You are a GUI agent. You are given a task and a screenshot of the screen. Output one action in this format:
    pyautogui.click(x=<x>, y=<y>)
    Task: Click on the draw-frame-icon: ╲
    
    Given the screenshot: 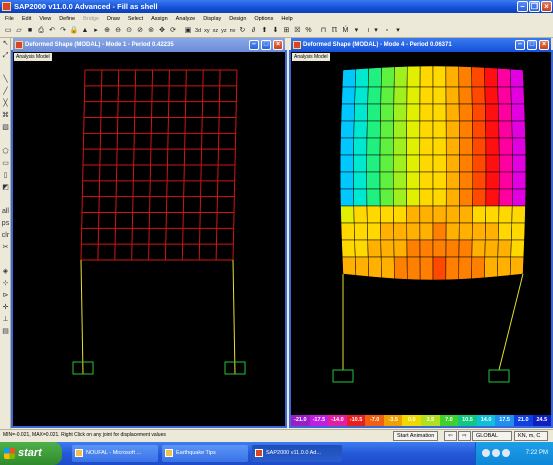 What is the action you would take?
    pyautogui.click(x=5, y=79)
    